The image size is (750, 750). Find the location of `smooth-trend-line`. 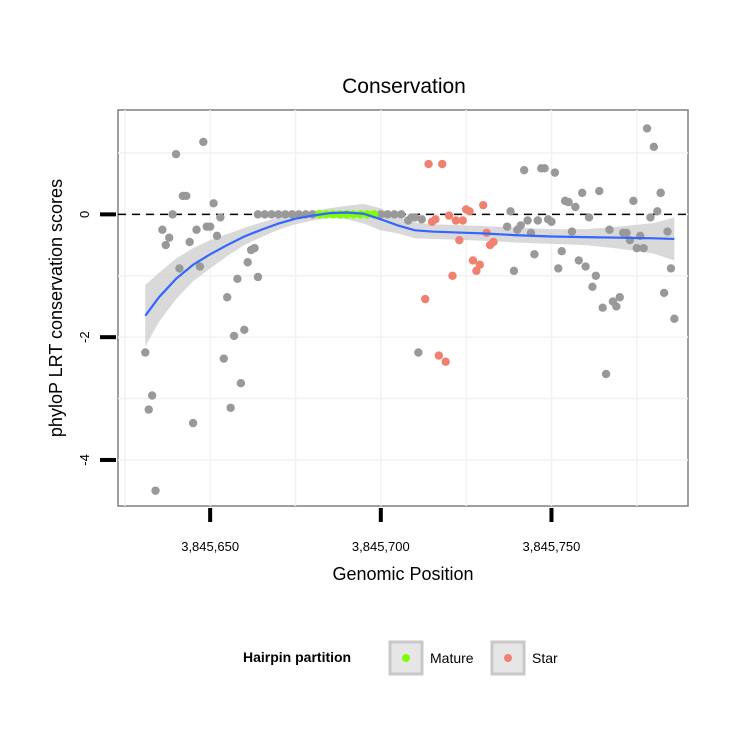

smooth-trend-line is located at coordinates (409, 264).